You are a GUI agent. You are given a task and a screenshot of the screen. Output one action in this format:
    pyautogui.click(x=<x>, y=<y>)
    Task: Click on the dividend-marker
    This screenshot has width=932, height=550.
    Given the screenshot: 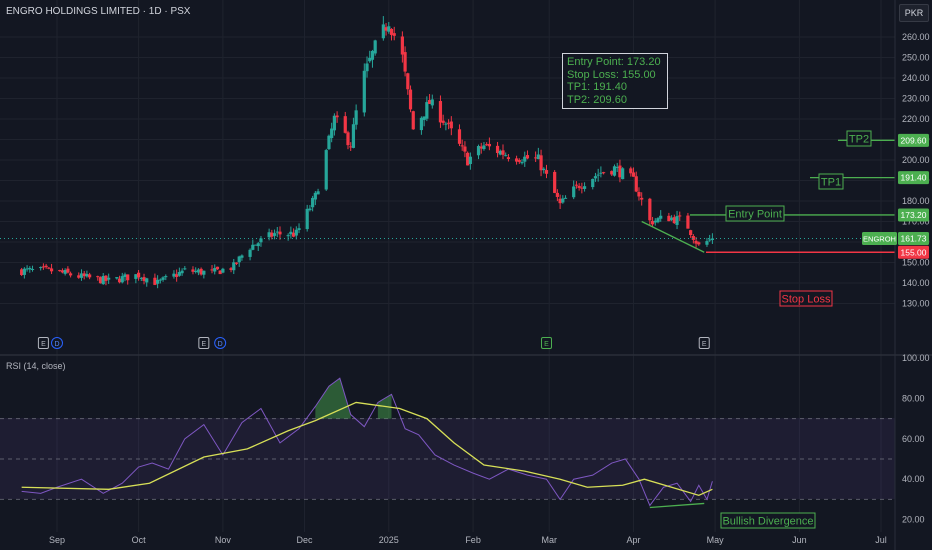 What is the action you would take?
    pyautogui.click(x=57, y=343)
    